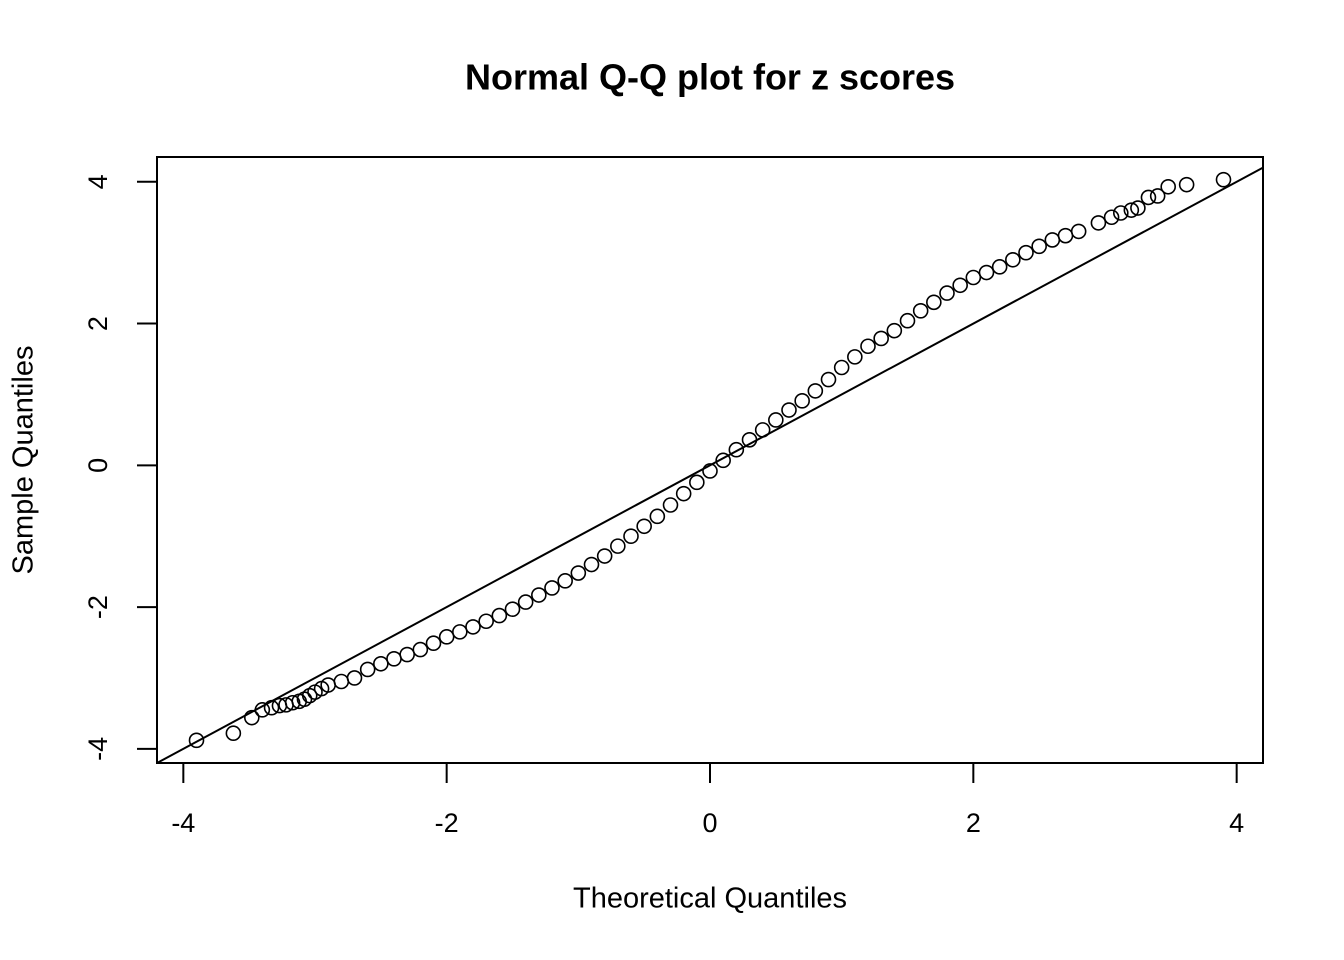 This screenshot has height=960, width=1344. I want to click on y-tick-label: 0, so click(98, 465).